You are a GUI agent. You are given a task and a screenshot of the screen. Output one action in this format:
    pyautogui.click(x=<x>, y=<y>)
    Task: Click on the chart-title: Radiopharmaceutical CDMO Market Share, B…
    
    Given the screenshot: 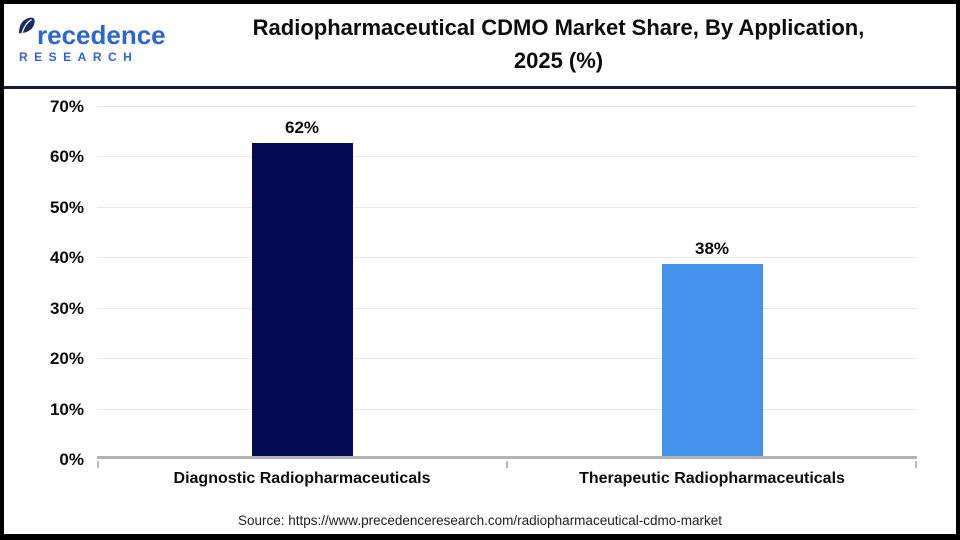 What is the action you would take?
    pyautogui.click(x=567, y=40)
    